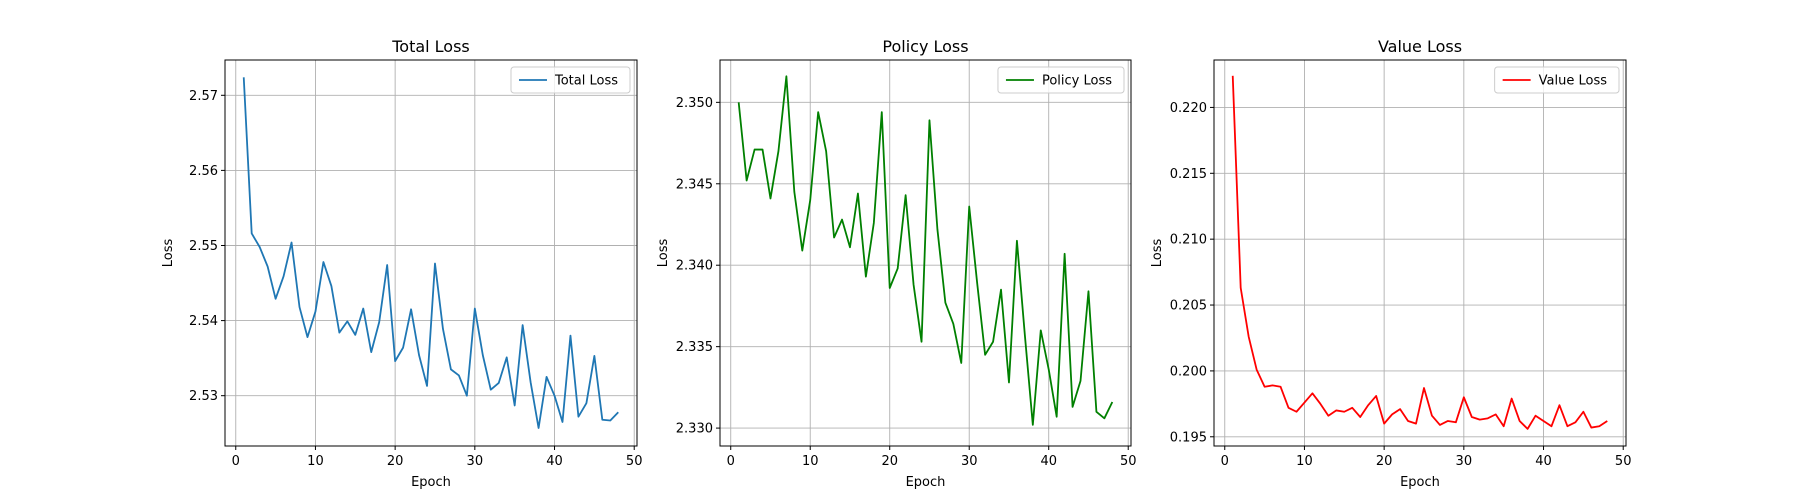  I want to click on policy-loss-x-tick-label: 30, so click(969, 461).